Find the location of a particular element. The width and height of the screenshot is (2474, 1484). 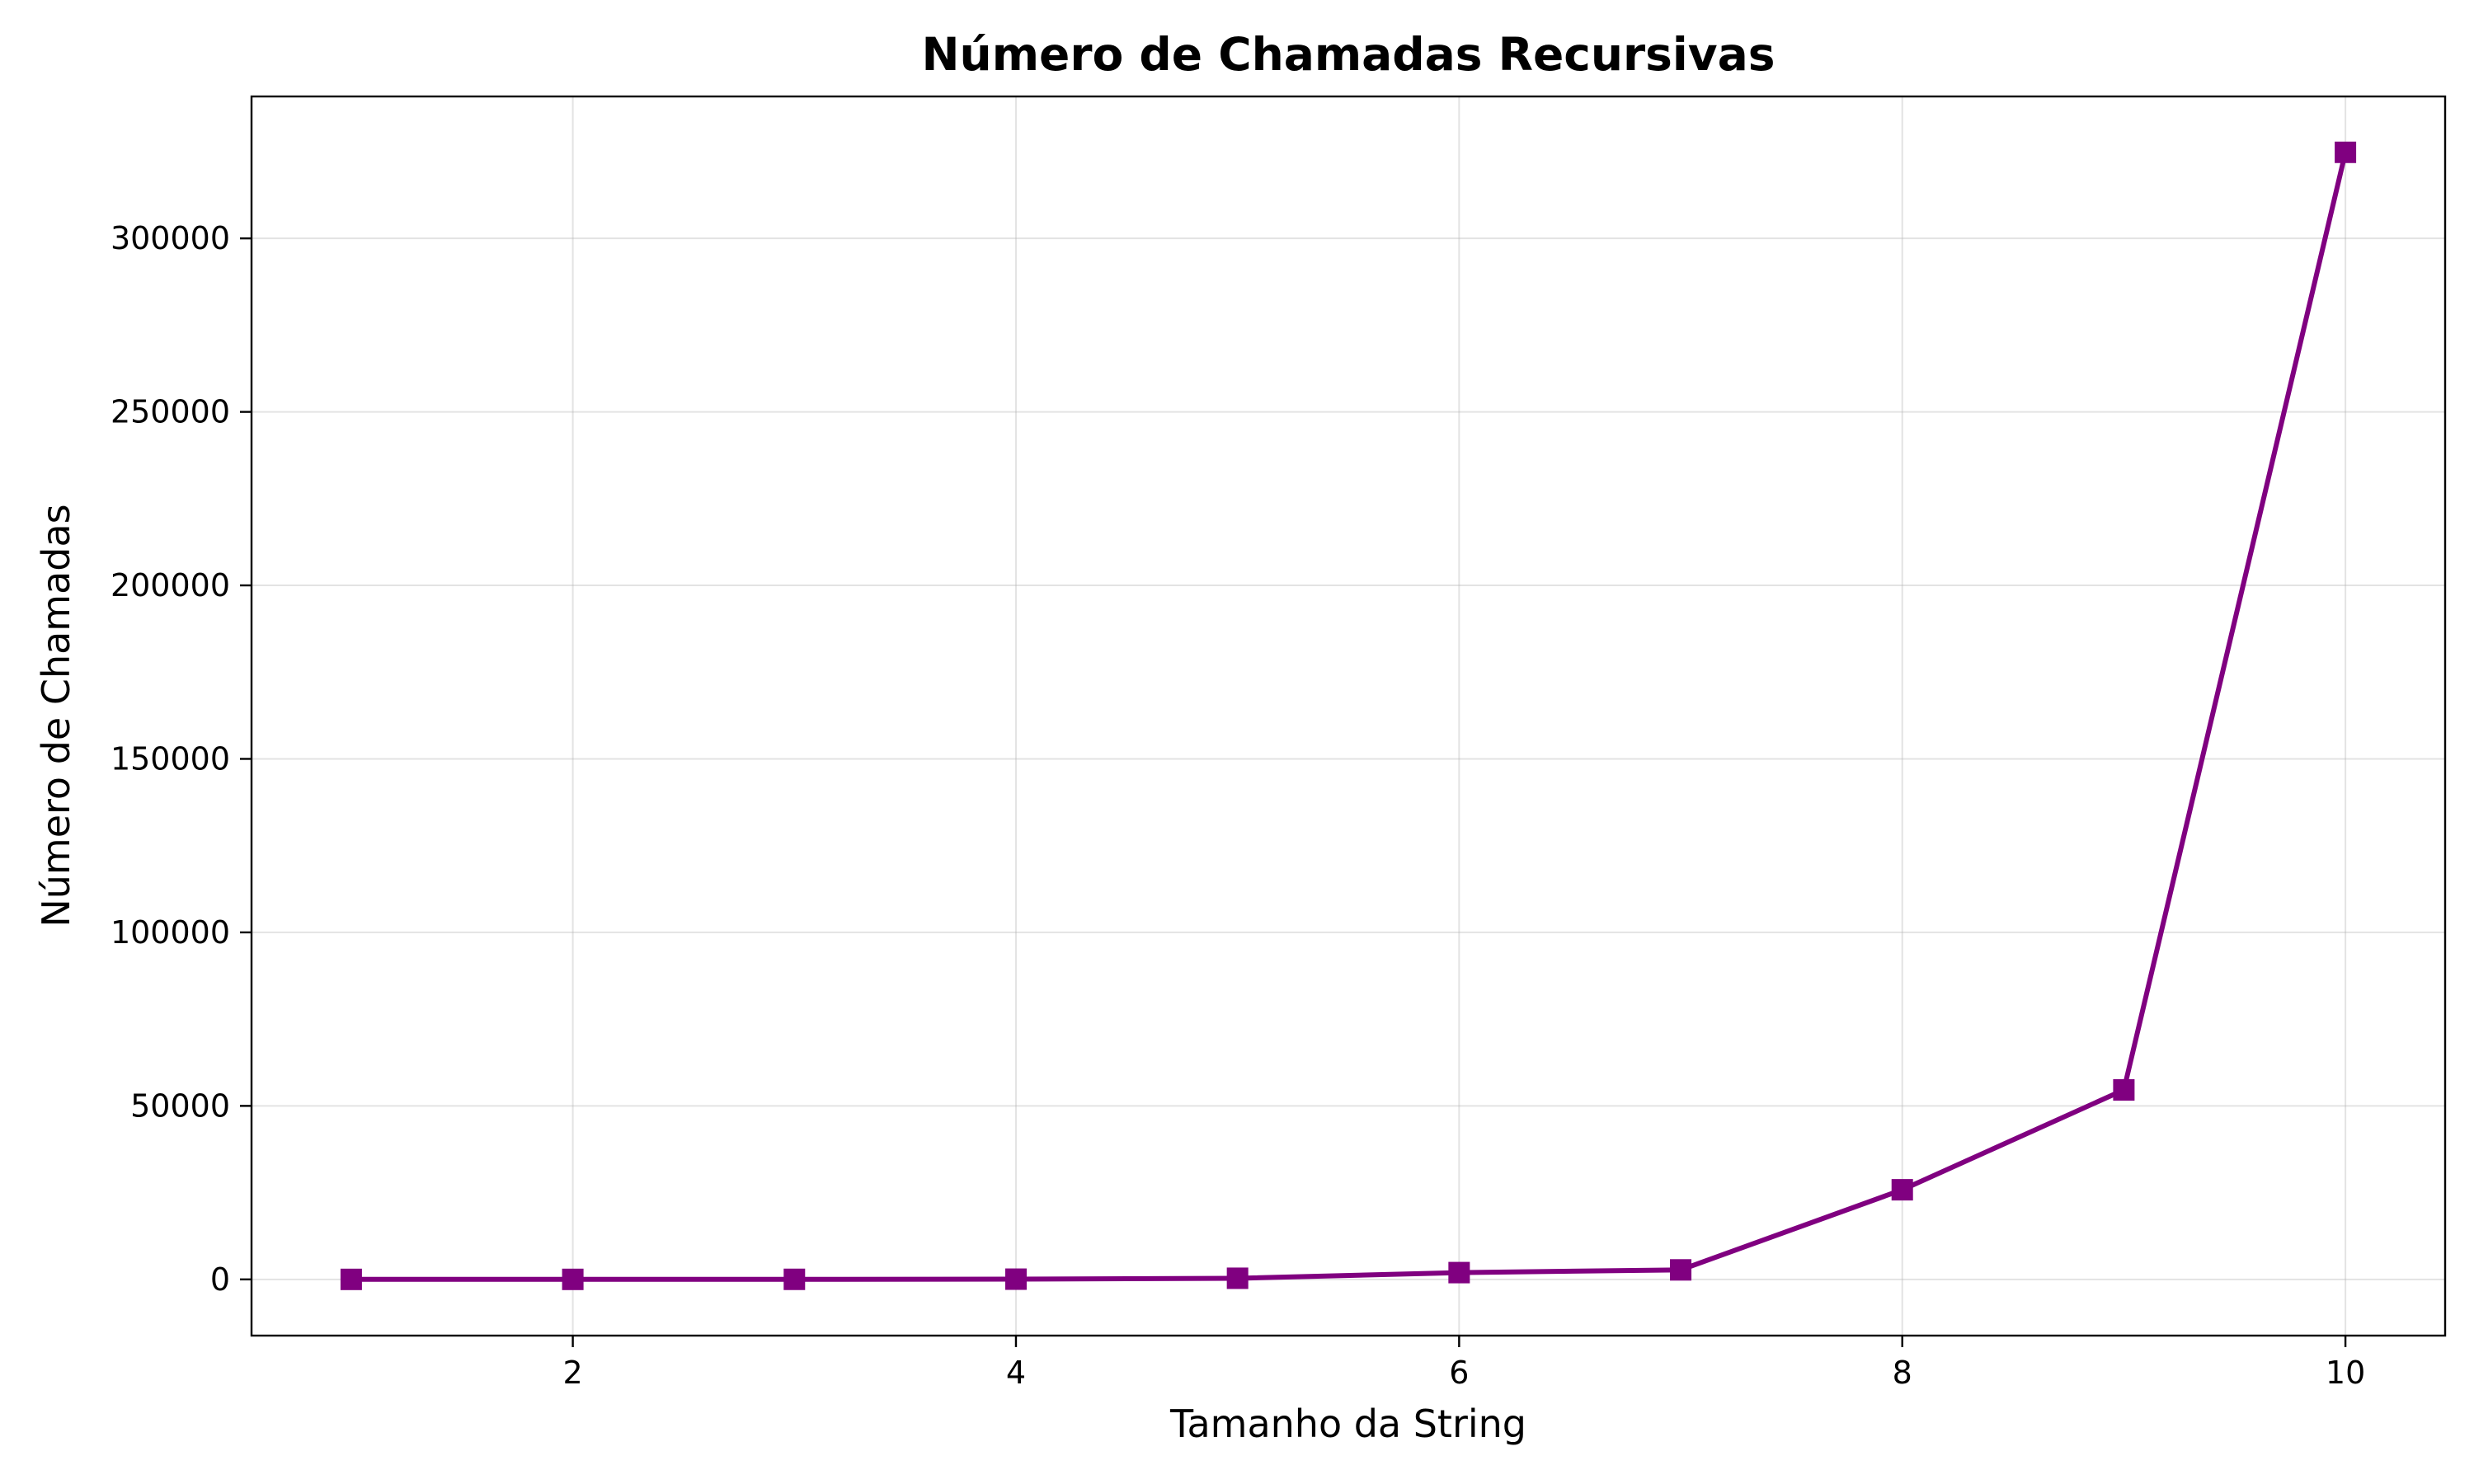

y-tick-label: 250000 is located at coordinates (170, 412).